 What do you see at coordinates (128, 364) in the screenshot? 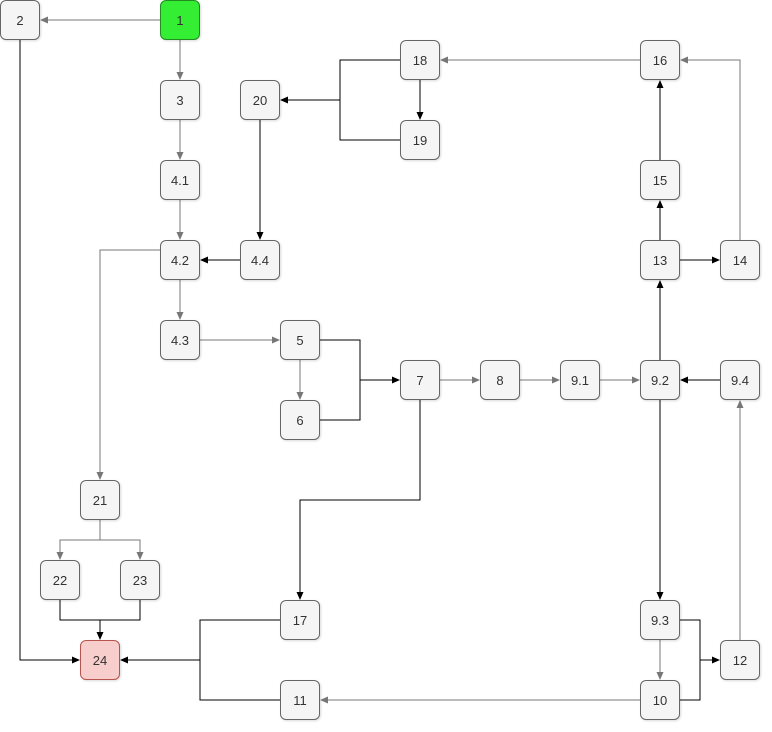
I see `edge-4.2-to-21` at bounding box center [128, 364].